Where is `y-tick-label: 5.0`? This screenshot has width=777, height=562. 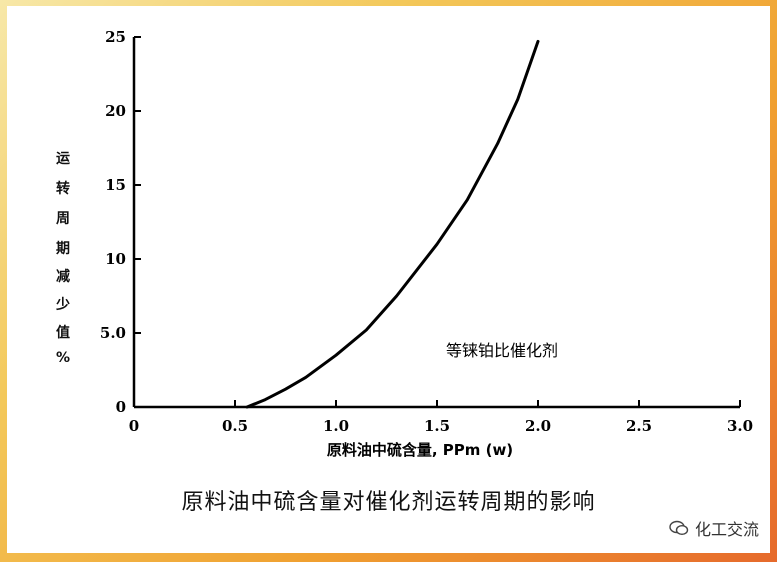
y-tick-label: 5.0 is located at coordinates (113, 333).